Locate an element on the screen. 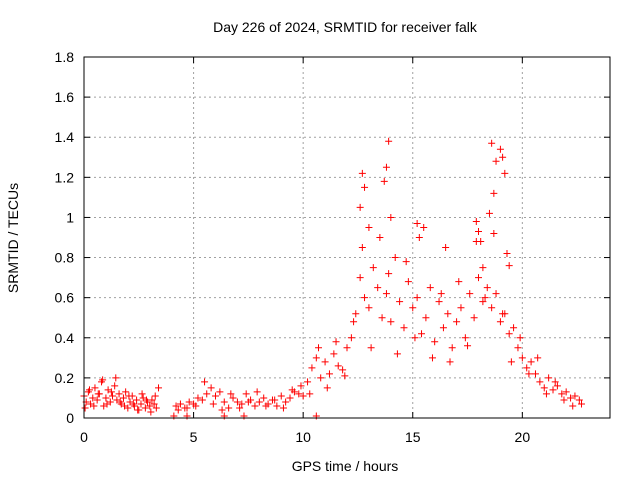  x-tick-label: 5 is located at coordinates (194, 437).